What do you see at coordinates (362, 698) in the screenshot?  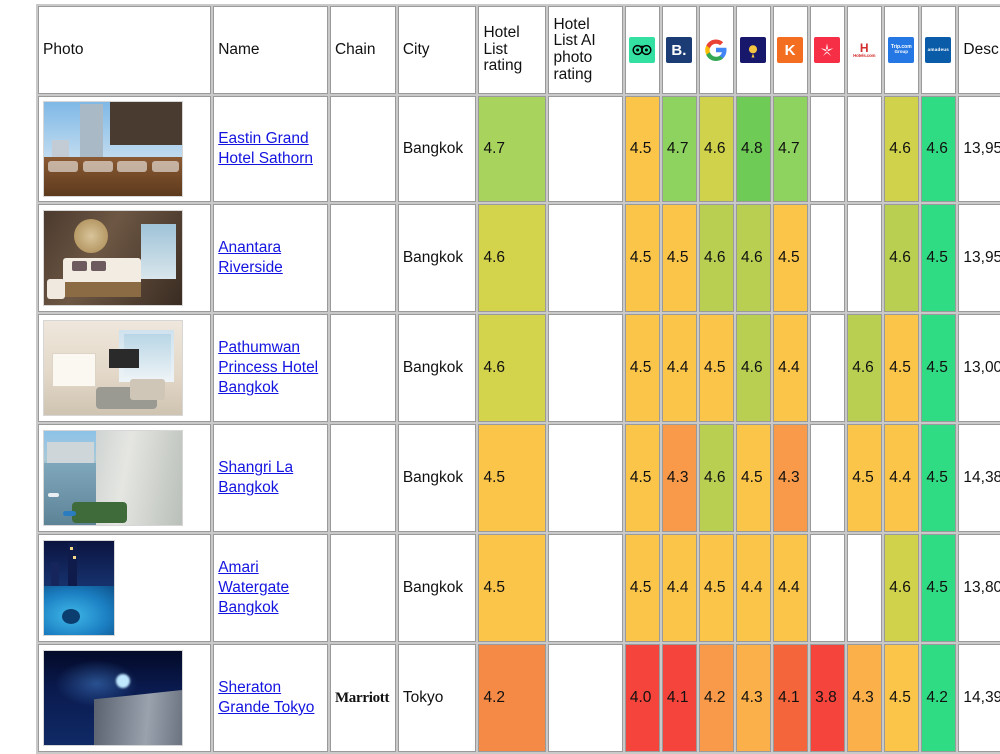 I see `cell-chain: Marriott` at bounding box center [362, 698].